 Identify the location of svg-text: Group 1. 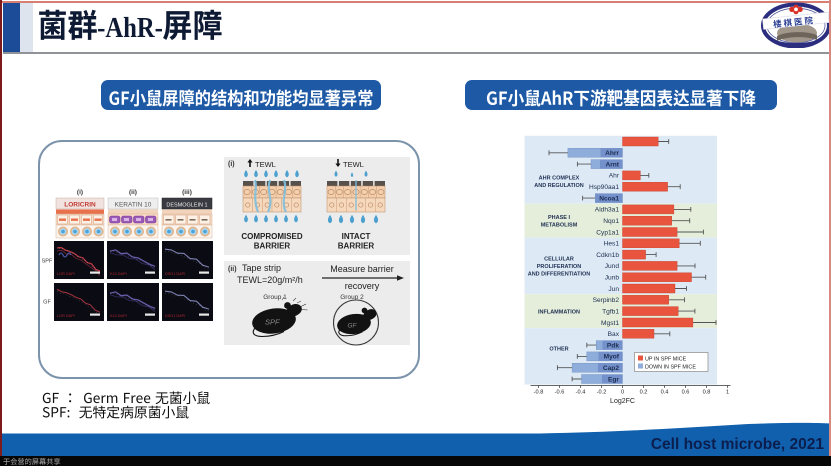
(275, 297).